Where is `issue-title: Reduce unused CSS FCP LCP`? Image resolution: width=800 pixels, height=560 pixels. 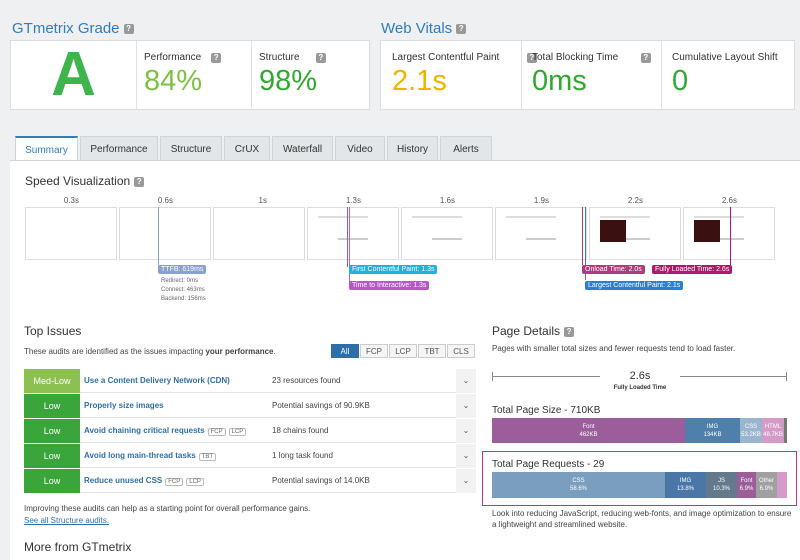 issue-title: Reduce unused CSS FCP LCP is located at coordinates (144, 481).